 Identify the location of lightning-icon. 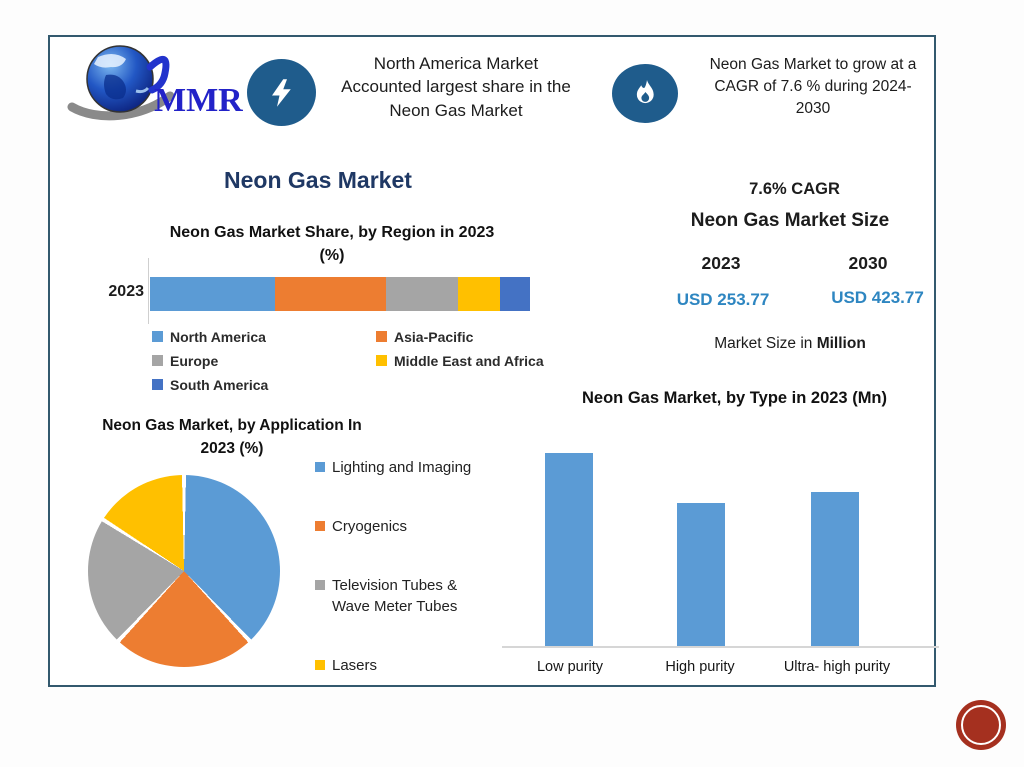
(281, 92).